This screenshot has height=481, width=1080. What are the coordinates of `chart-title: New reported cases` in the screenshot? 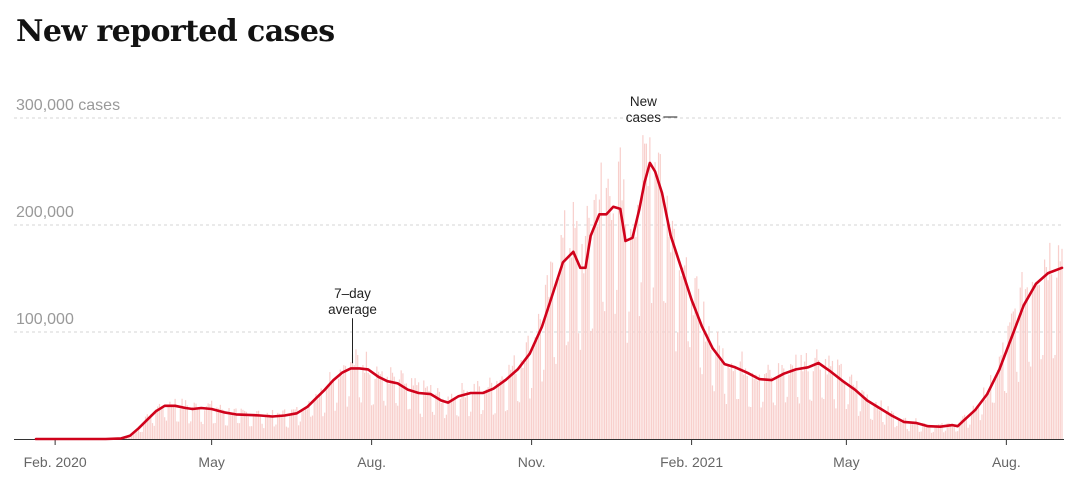 It's located at (175, 31).